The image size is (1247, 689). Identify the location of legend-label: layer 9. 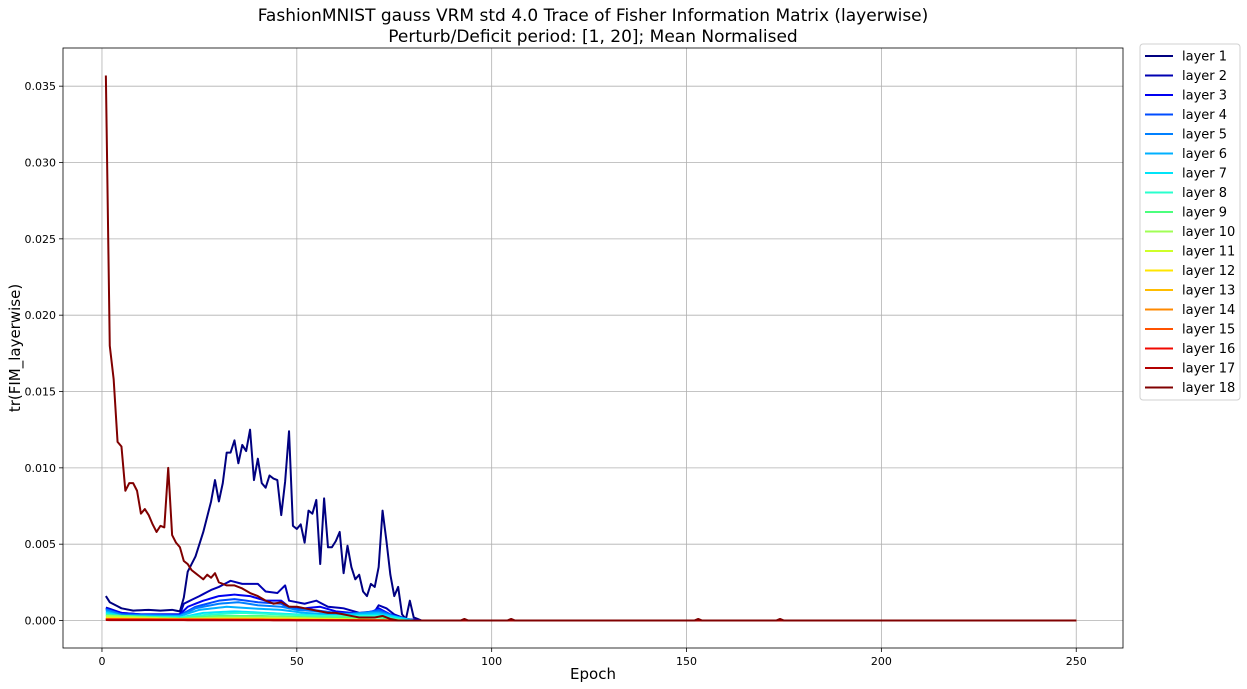
(1204, 213).